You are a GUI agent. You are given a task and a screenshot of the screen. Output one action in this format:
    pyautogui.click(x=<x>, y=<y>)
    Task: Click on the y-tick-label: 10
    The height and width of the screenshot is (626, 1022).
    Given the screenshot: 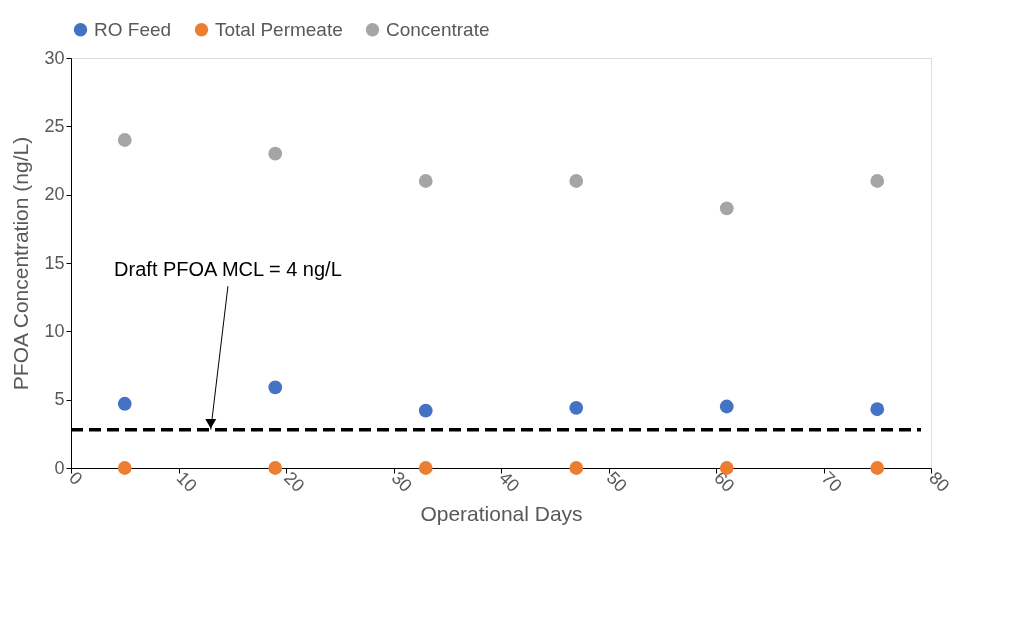 What is the action you would take?
    pyautogui.click(x=54, y=330)
    